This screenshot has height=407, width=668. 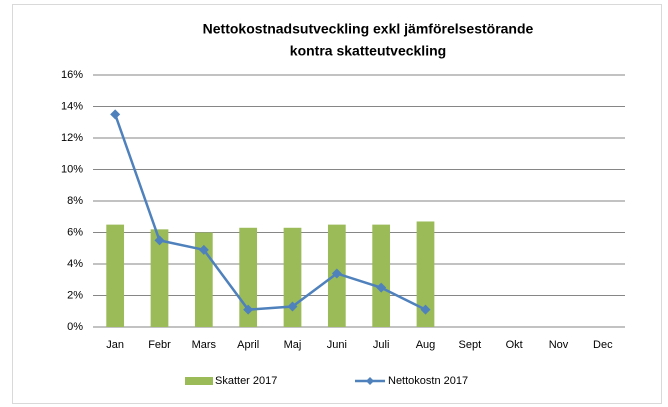 What do you see at coordinates (603, 345) in the screenshot?
I see `x-tick-label: Dec` at bounding box center [603, 345].